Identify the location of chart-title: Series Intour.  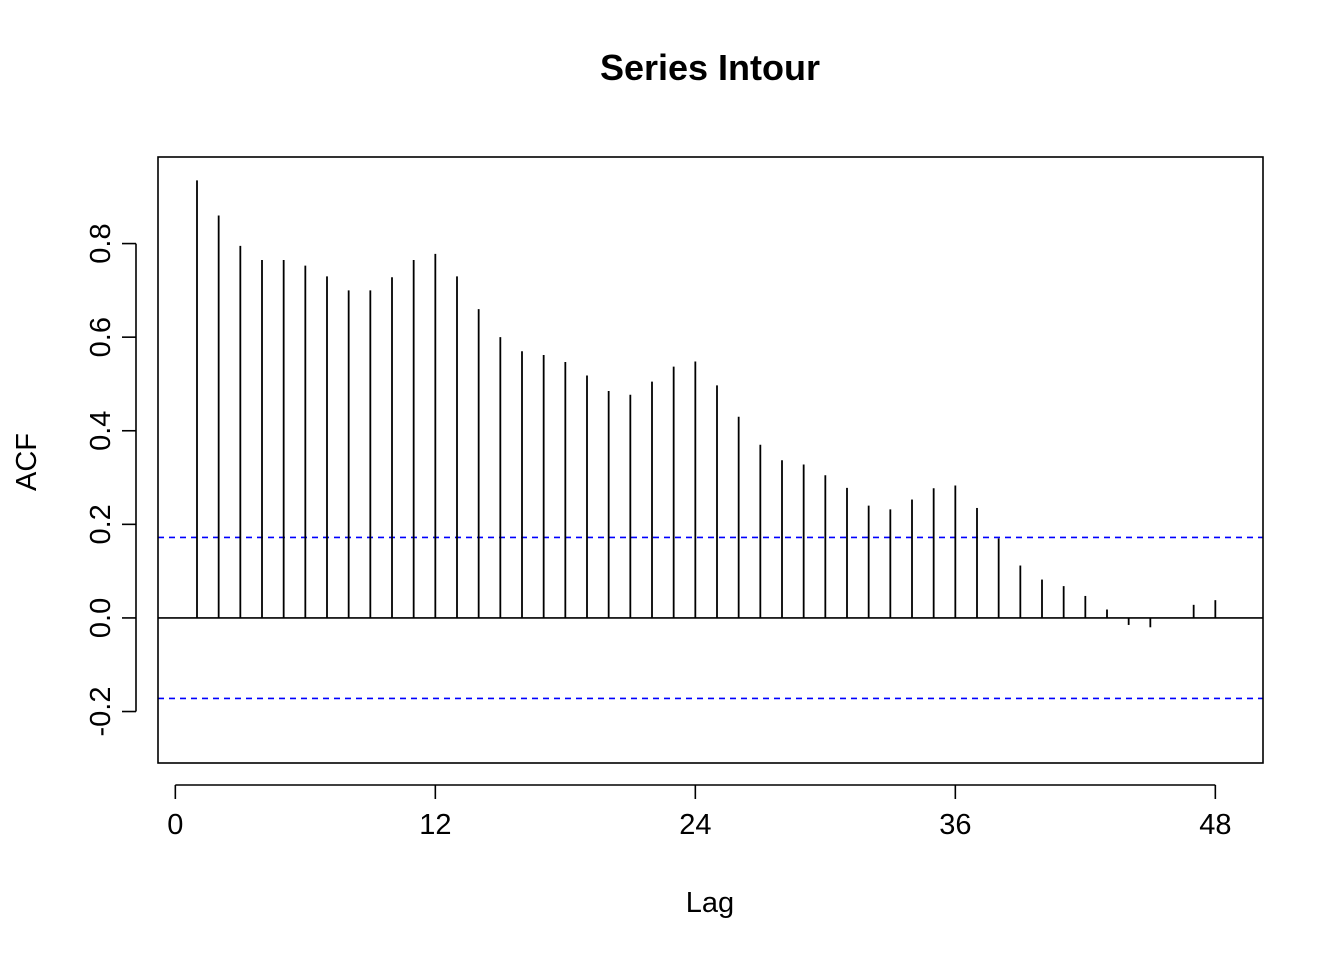
(710, 67).